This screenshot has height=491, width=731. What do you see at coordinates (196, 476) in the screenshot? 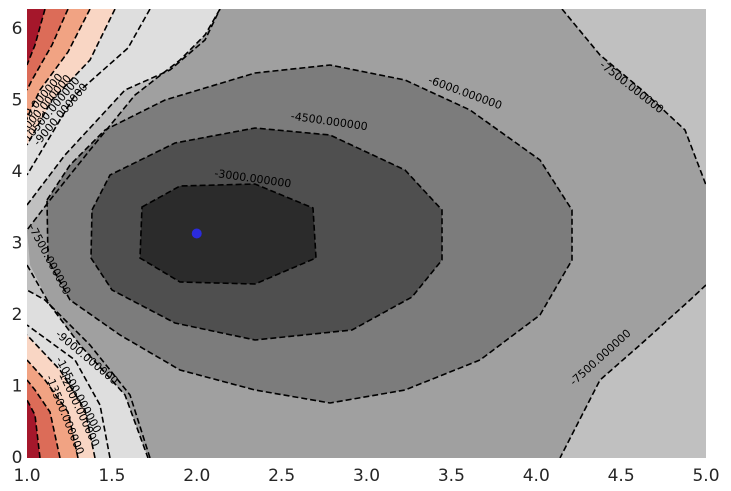
I see `x-tick-label: 2.0` at bounding box center [196, 476].